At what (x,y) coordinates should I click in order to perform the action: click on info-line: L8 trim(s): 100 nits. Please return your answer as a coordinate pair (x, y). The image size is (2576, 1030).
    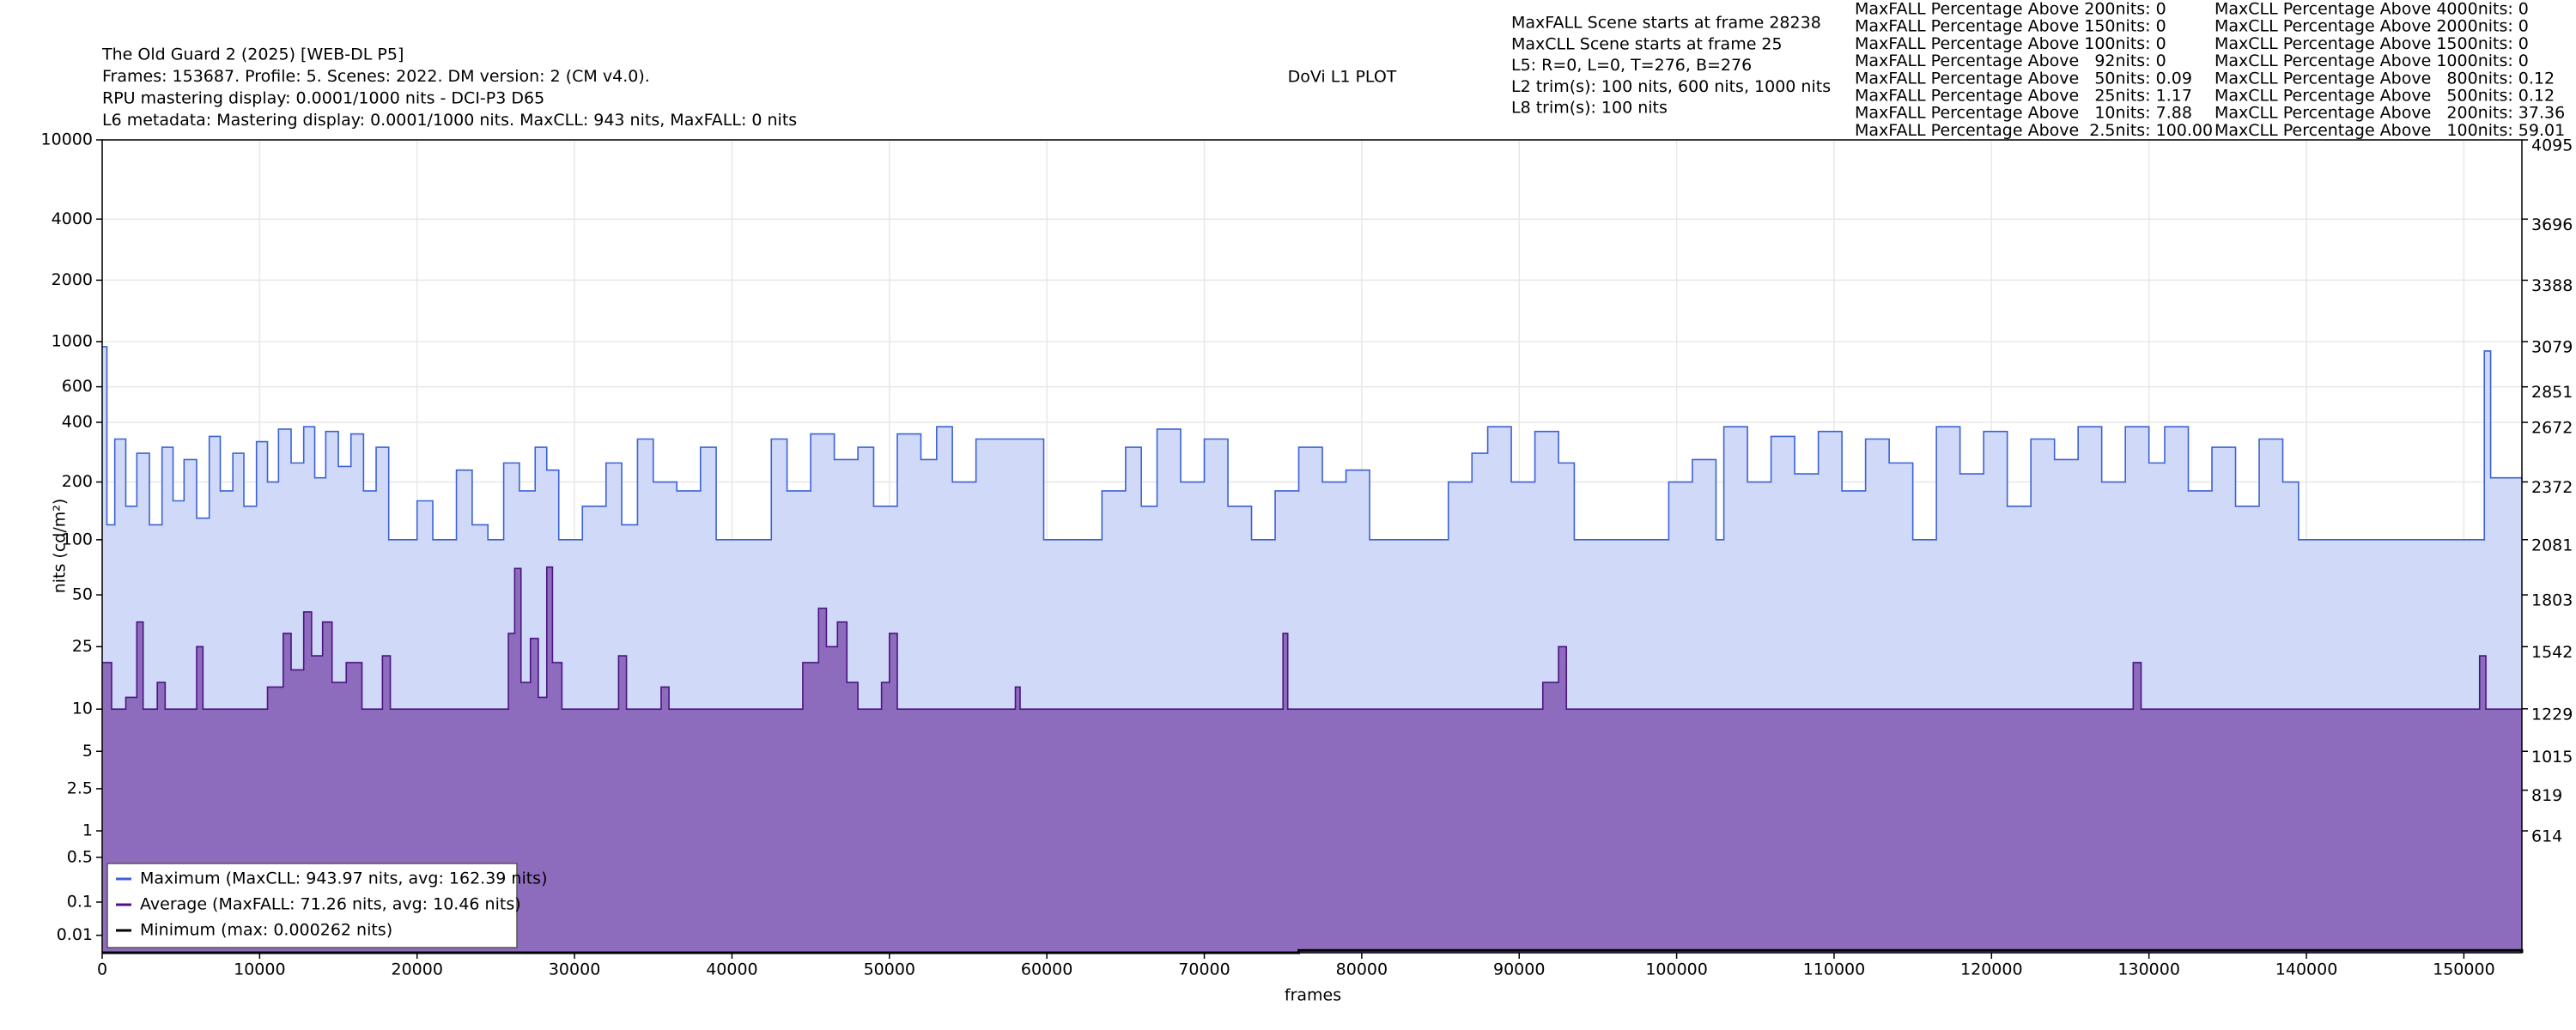
    Looking at the image, I should click on (1590, 108).